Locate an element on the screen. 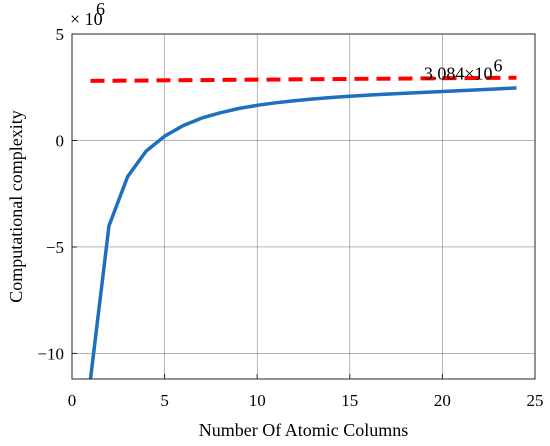 This screenshot has height=446, width=550. y-tick-label: −10 is located at coordinates (50, 353).